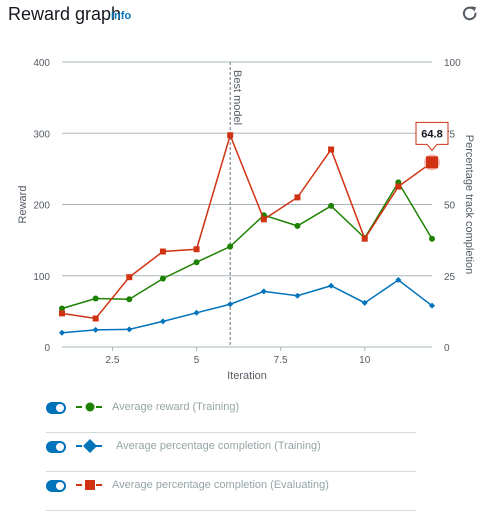 Image resolution: width=492 pixels, height=512 pixels. What do you see at coordinates (247, 375) in the screenshot?
I see `x-axis-label: Iteration` at bounding box center [247, 375].